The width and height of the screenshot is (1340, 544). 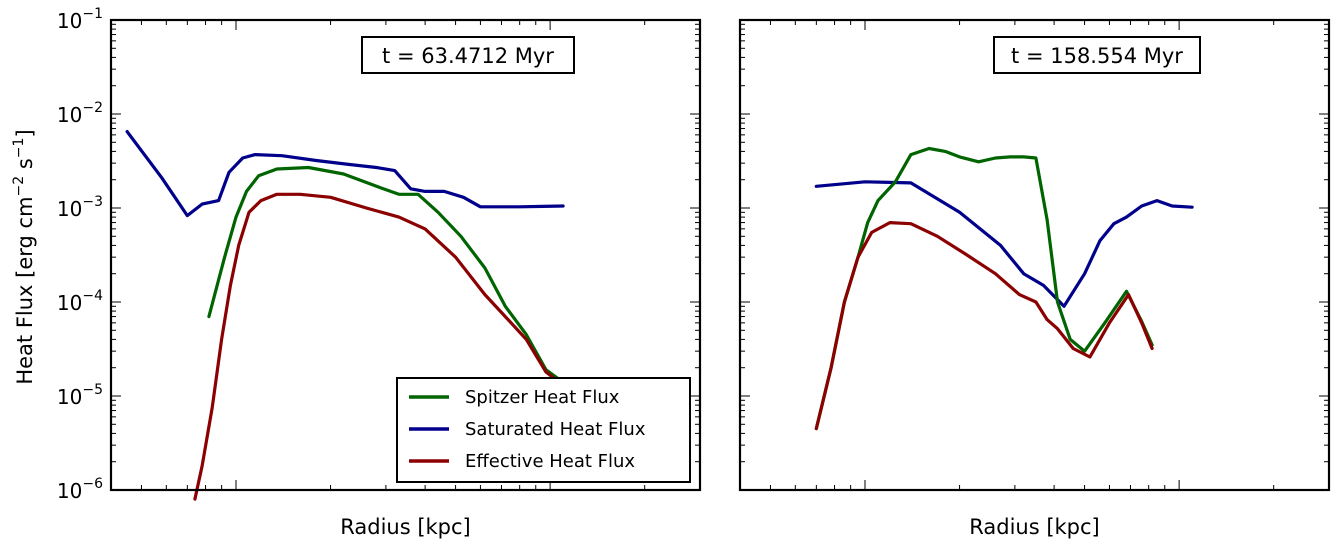 I want to click on y-tick-label: 10⁻², so click(x=80, y=113).